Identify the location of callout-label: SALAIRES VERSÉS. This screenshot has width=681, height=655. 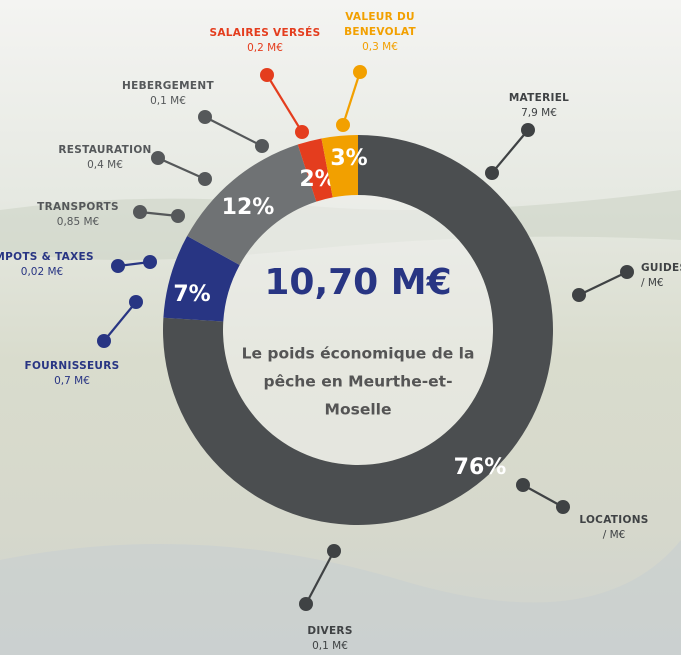
(264, 32).